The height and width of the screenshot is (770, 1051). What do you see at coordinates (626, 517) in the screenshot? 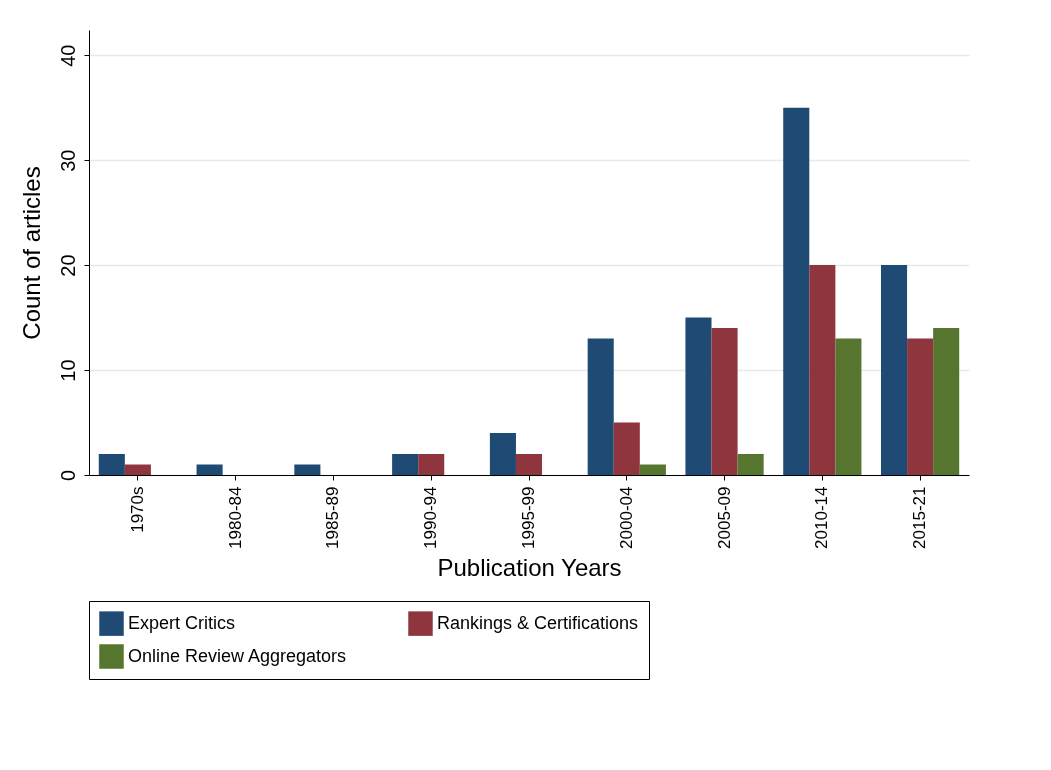
I see `x-tick-label: 2000-04` at bounding box center [626, 517].